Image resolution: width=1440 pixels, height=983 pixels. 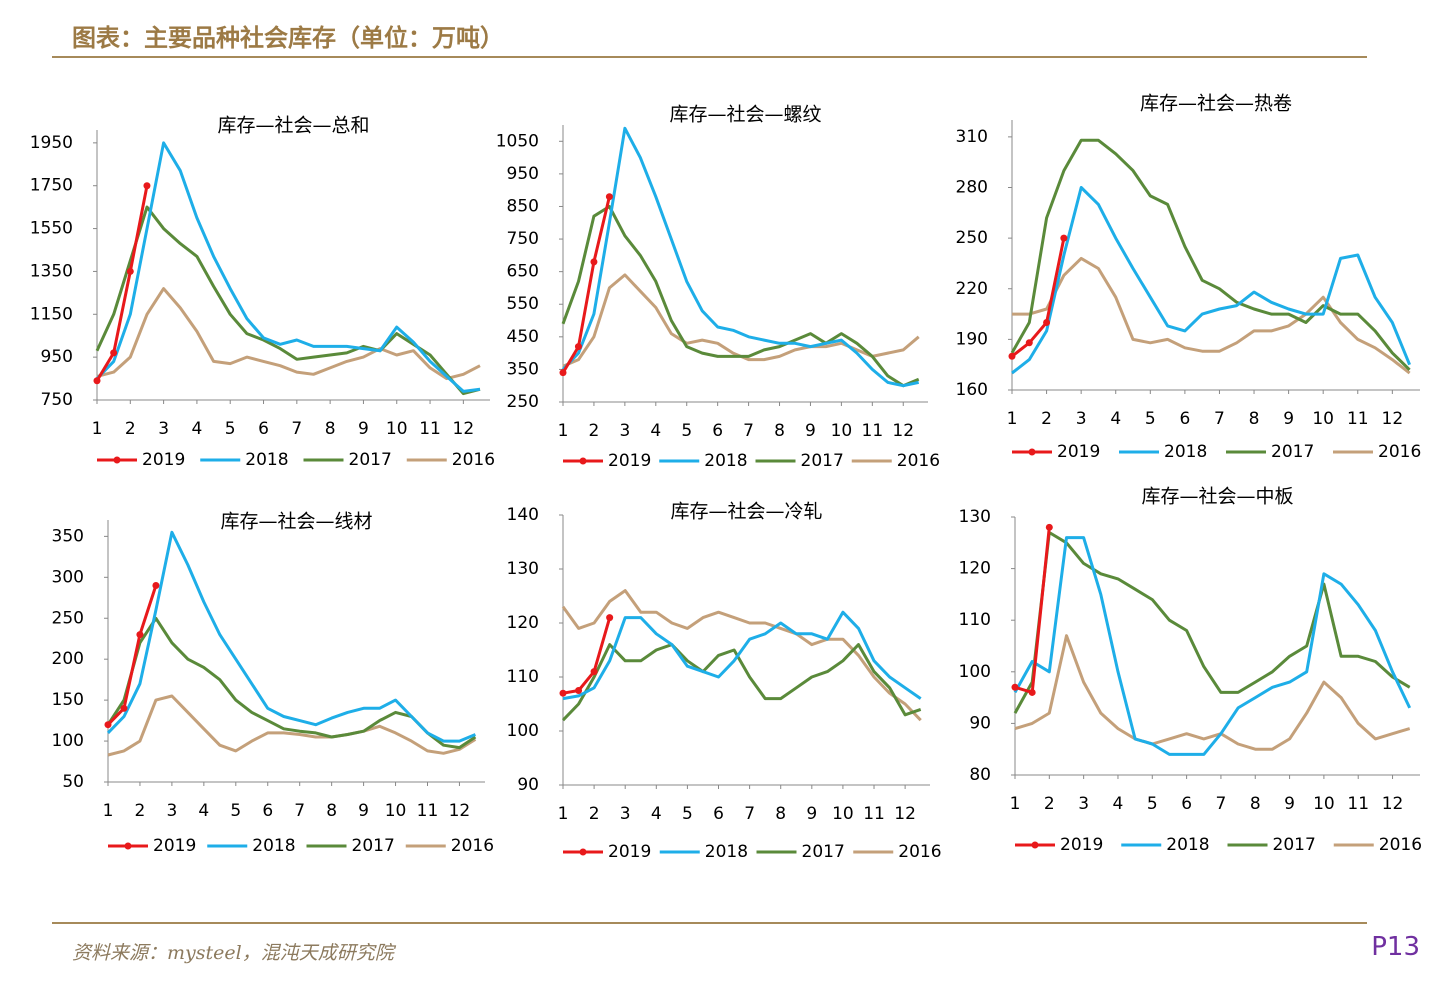 What do you see at coordinates (523, 515) in the screenshot?
I see `y-tick-label: 140` at bounding box center [523, 515].